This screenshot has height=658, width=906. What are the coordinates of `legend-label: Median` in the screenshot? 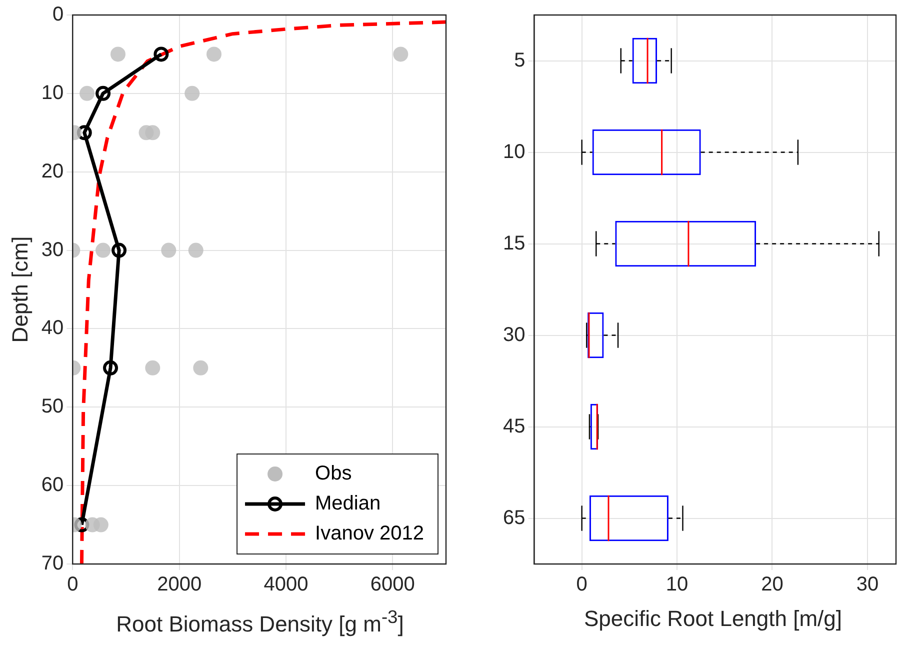 It's located at (348, 503).